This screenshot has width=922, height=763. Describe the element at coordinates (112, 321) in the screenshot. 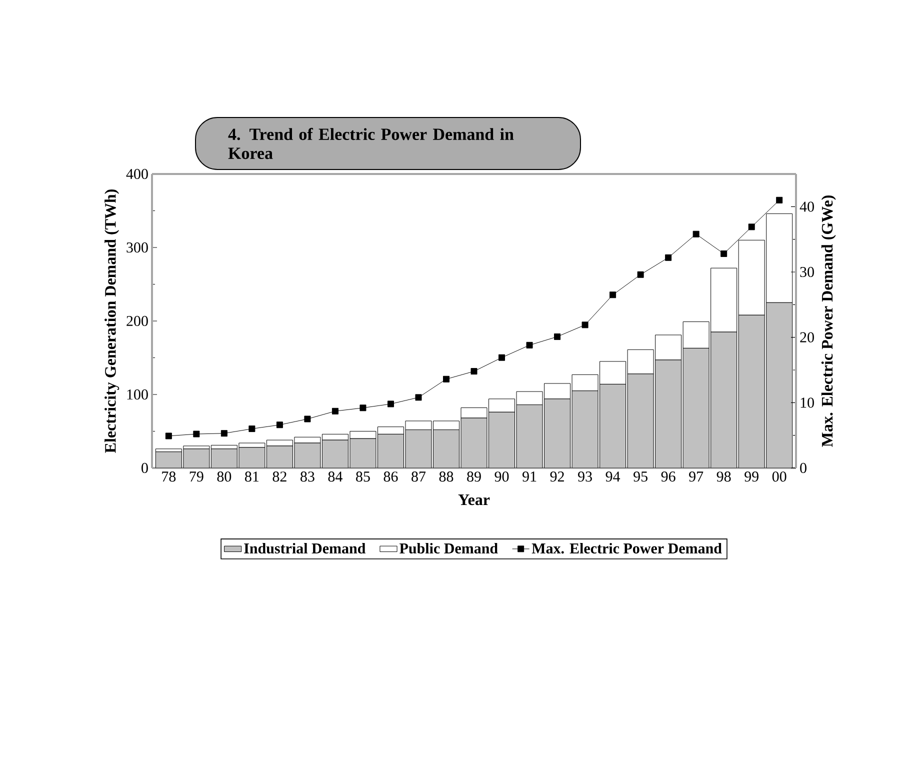

I see `y-axis-title: Electricity Generation Demand (TWh)` at that location.